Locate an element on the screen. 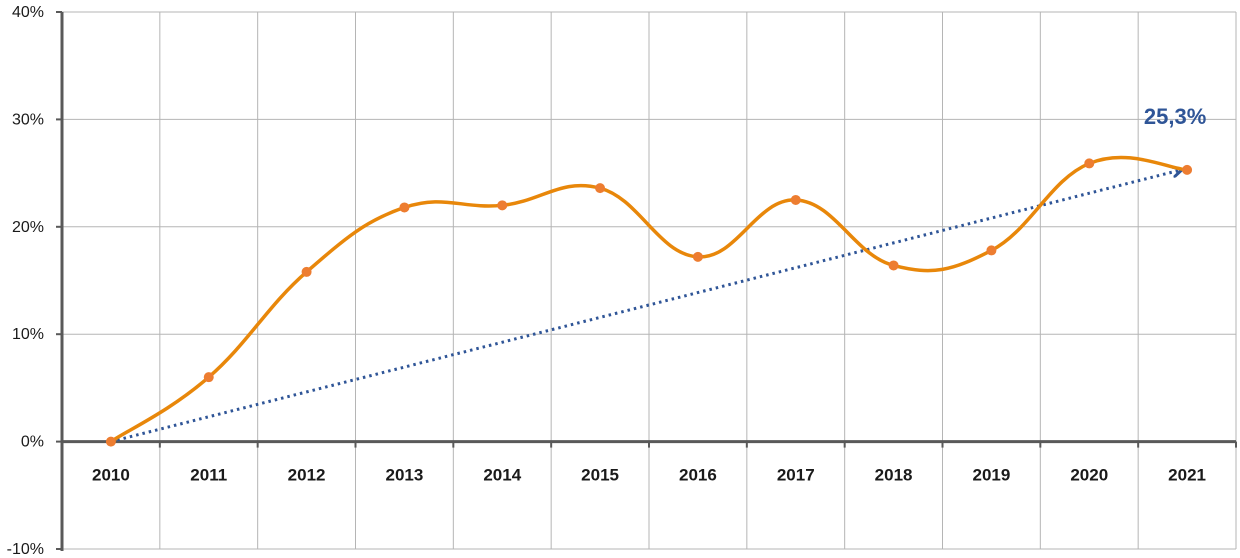 The width and height of the screenshot is (1240, 558). data-point-2011 is located at coordinates (208, 377).